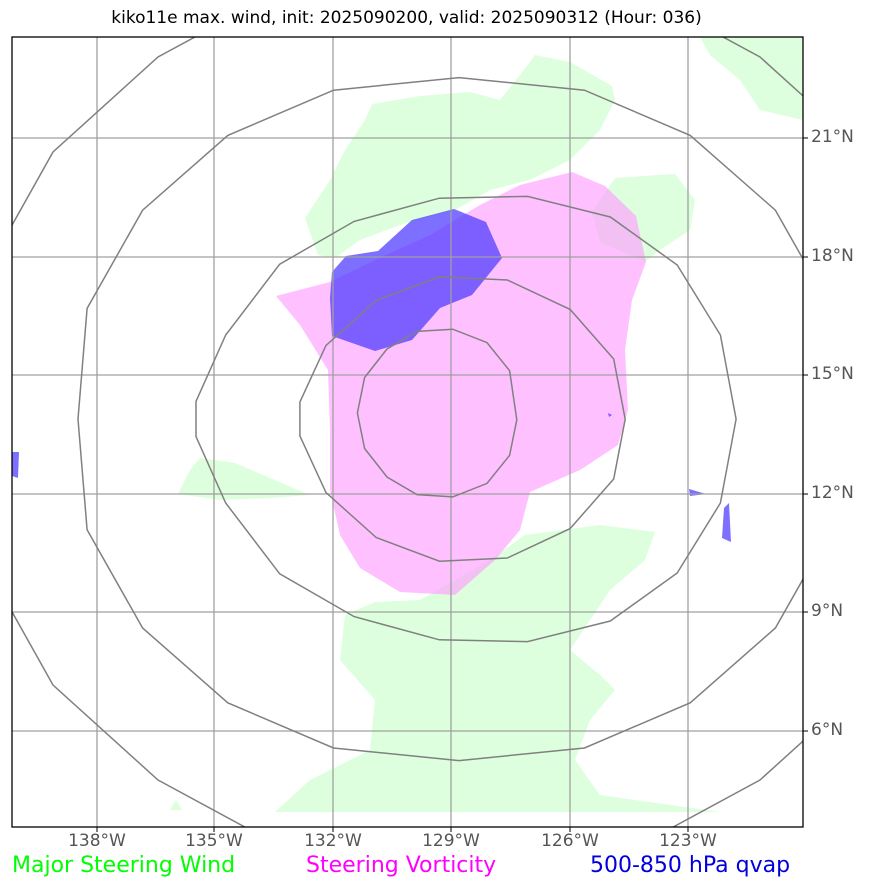  What do you see at coordinates (176, 805) in the screenshot?
I see `wind-speck` at bounding box center [176, 805].